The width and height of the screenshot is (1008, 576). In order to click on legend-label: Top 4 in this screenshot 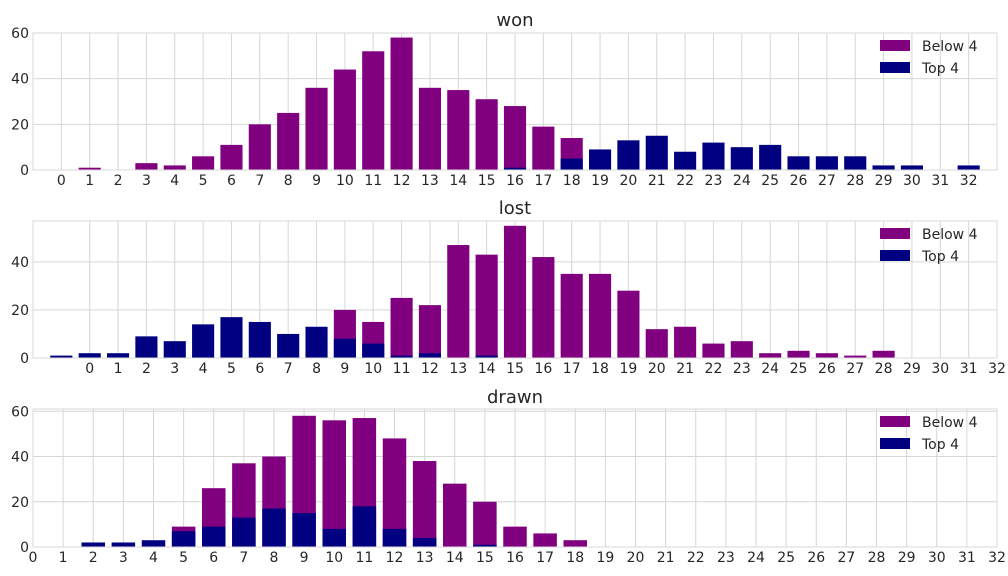, I will do `click(940, 69)`.